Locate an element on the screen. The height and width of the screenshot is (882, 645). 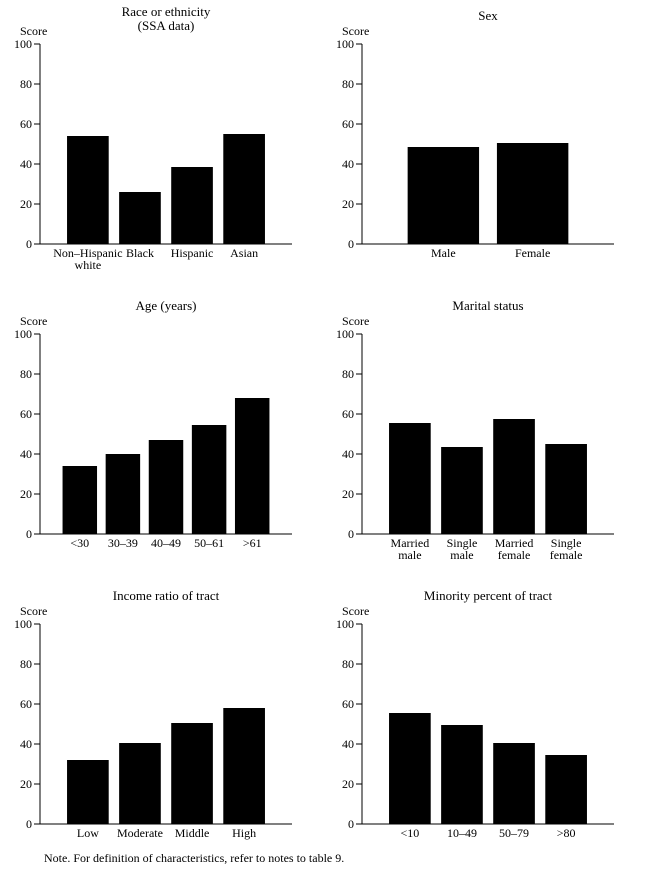
chart-title: Race or ethnicity is located at coordinates (166, 11).